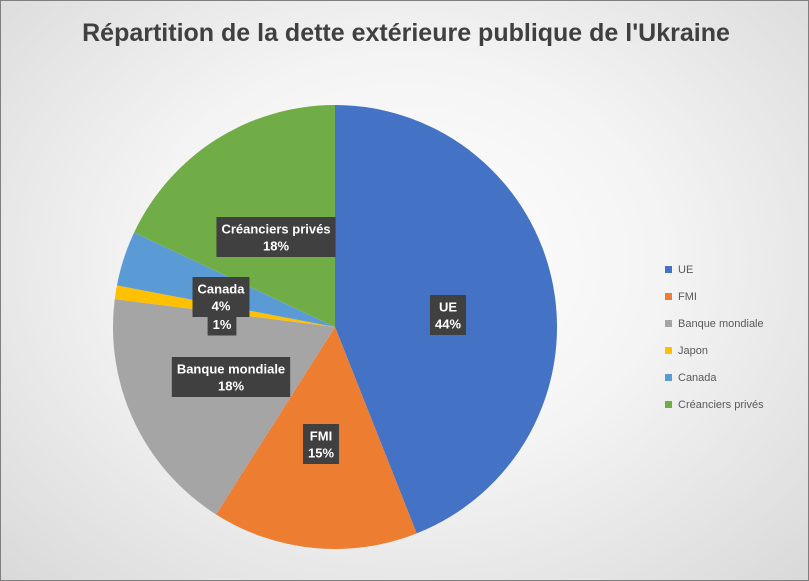  I want to click on data-label-value: 15%, so click(321, 453).